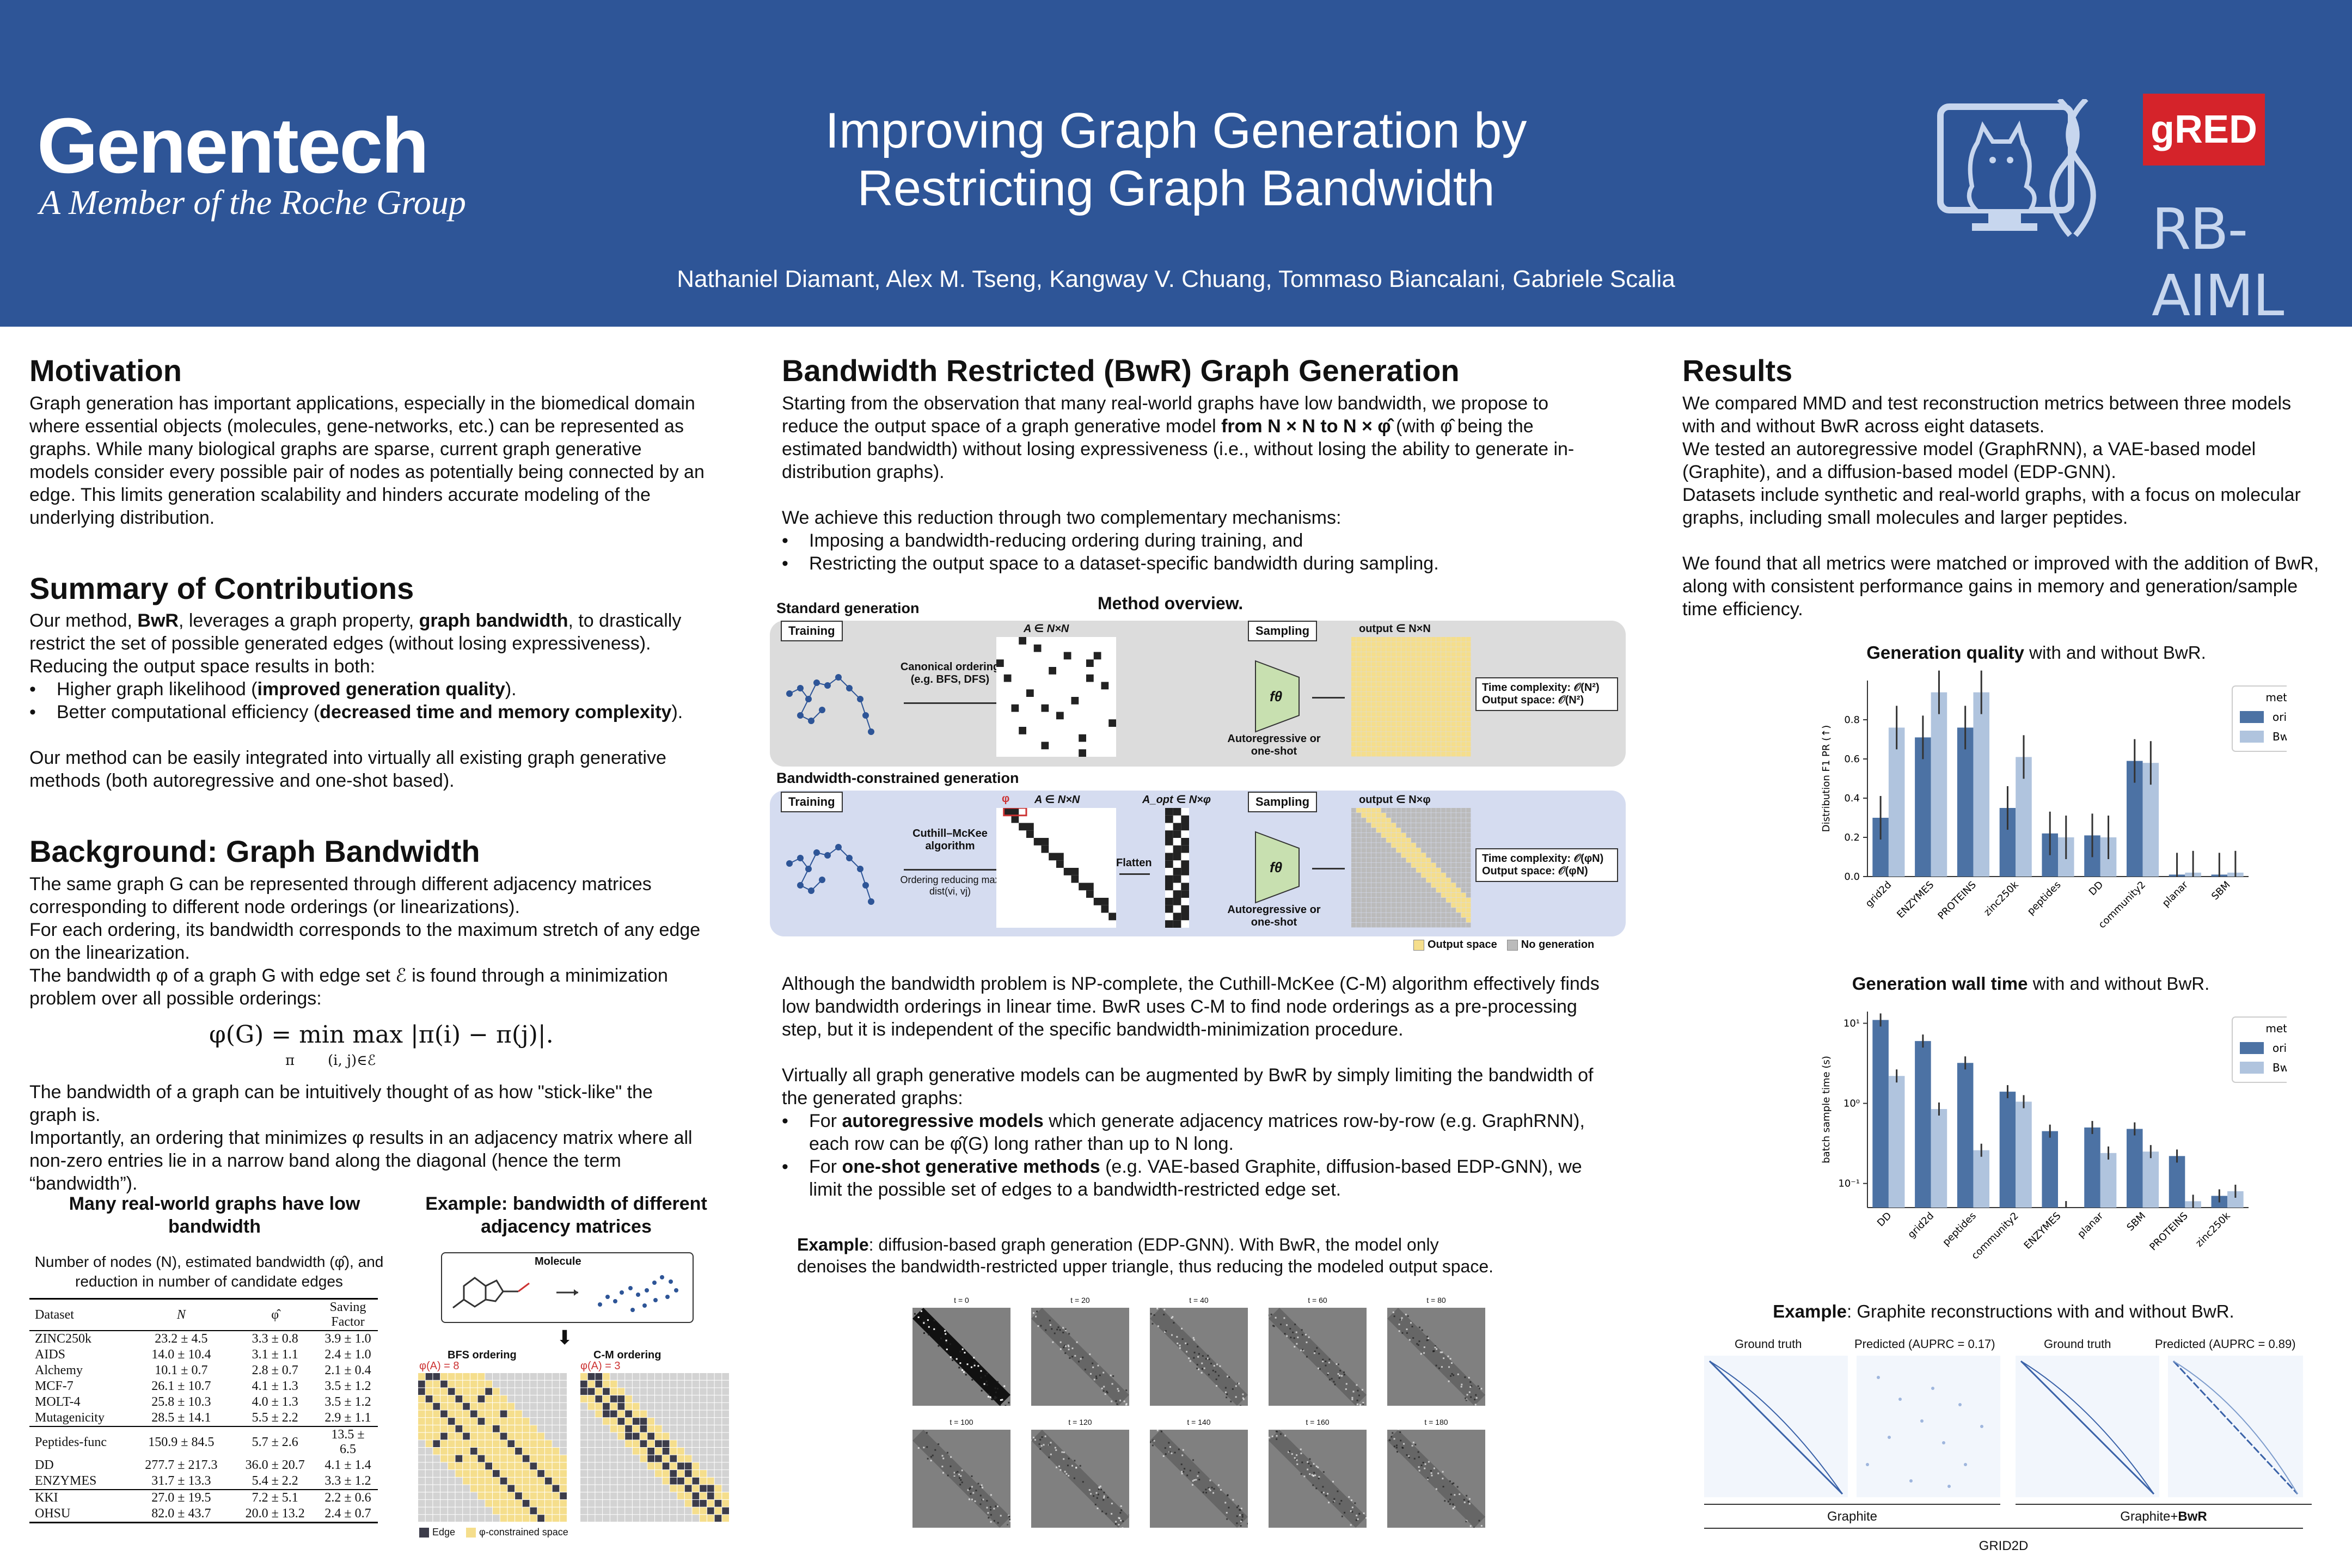 This screenshot has height=1568, width=2352. Describe the element at coordinates (1170, 603) in the screenshot. I see `method-title: Method overview.` at that location.